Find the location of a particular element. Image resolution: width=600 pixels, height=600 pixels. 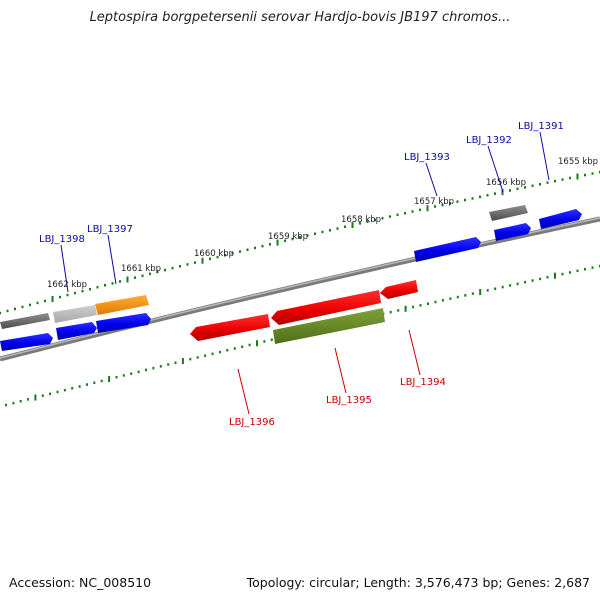

gene-label: LBJ_1396 is located at coordinates (252, 422).